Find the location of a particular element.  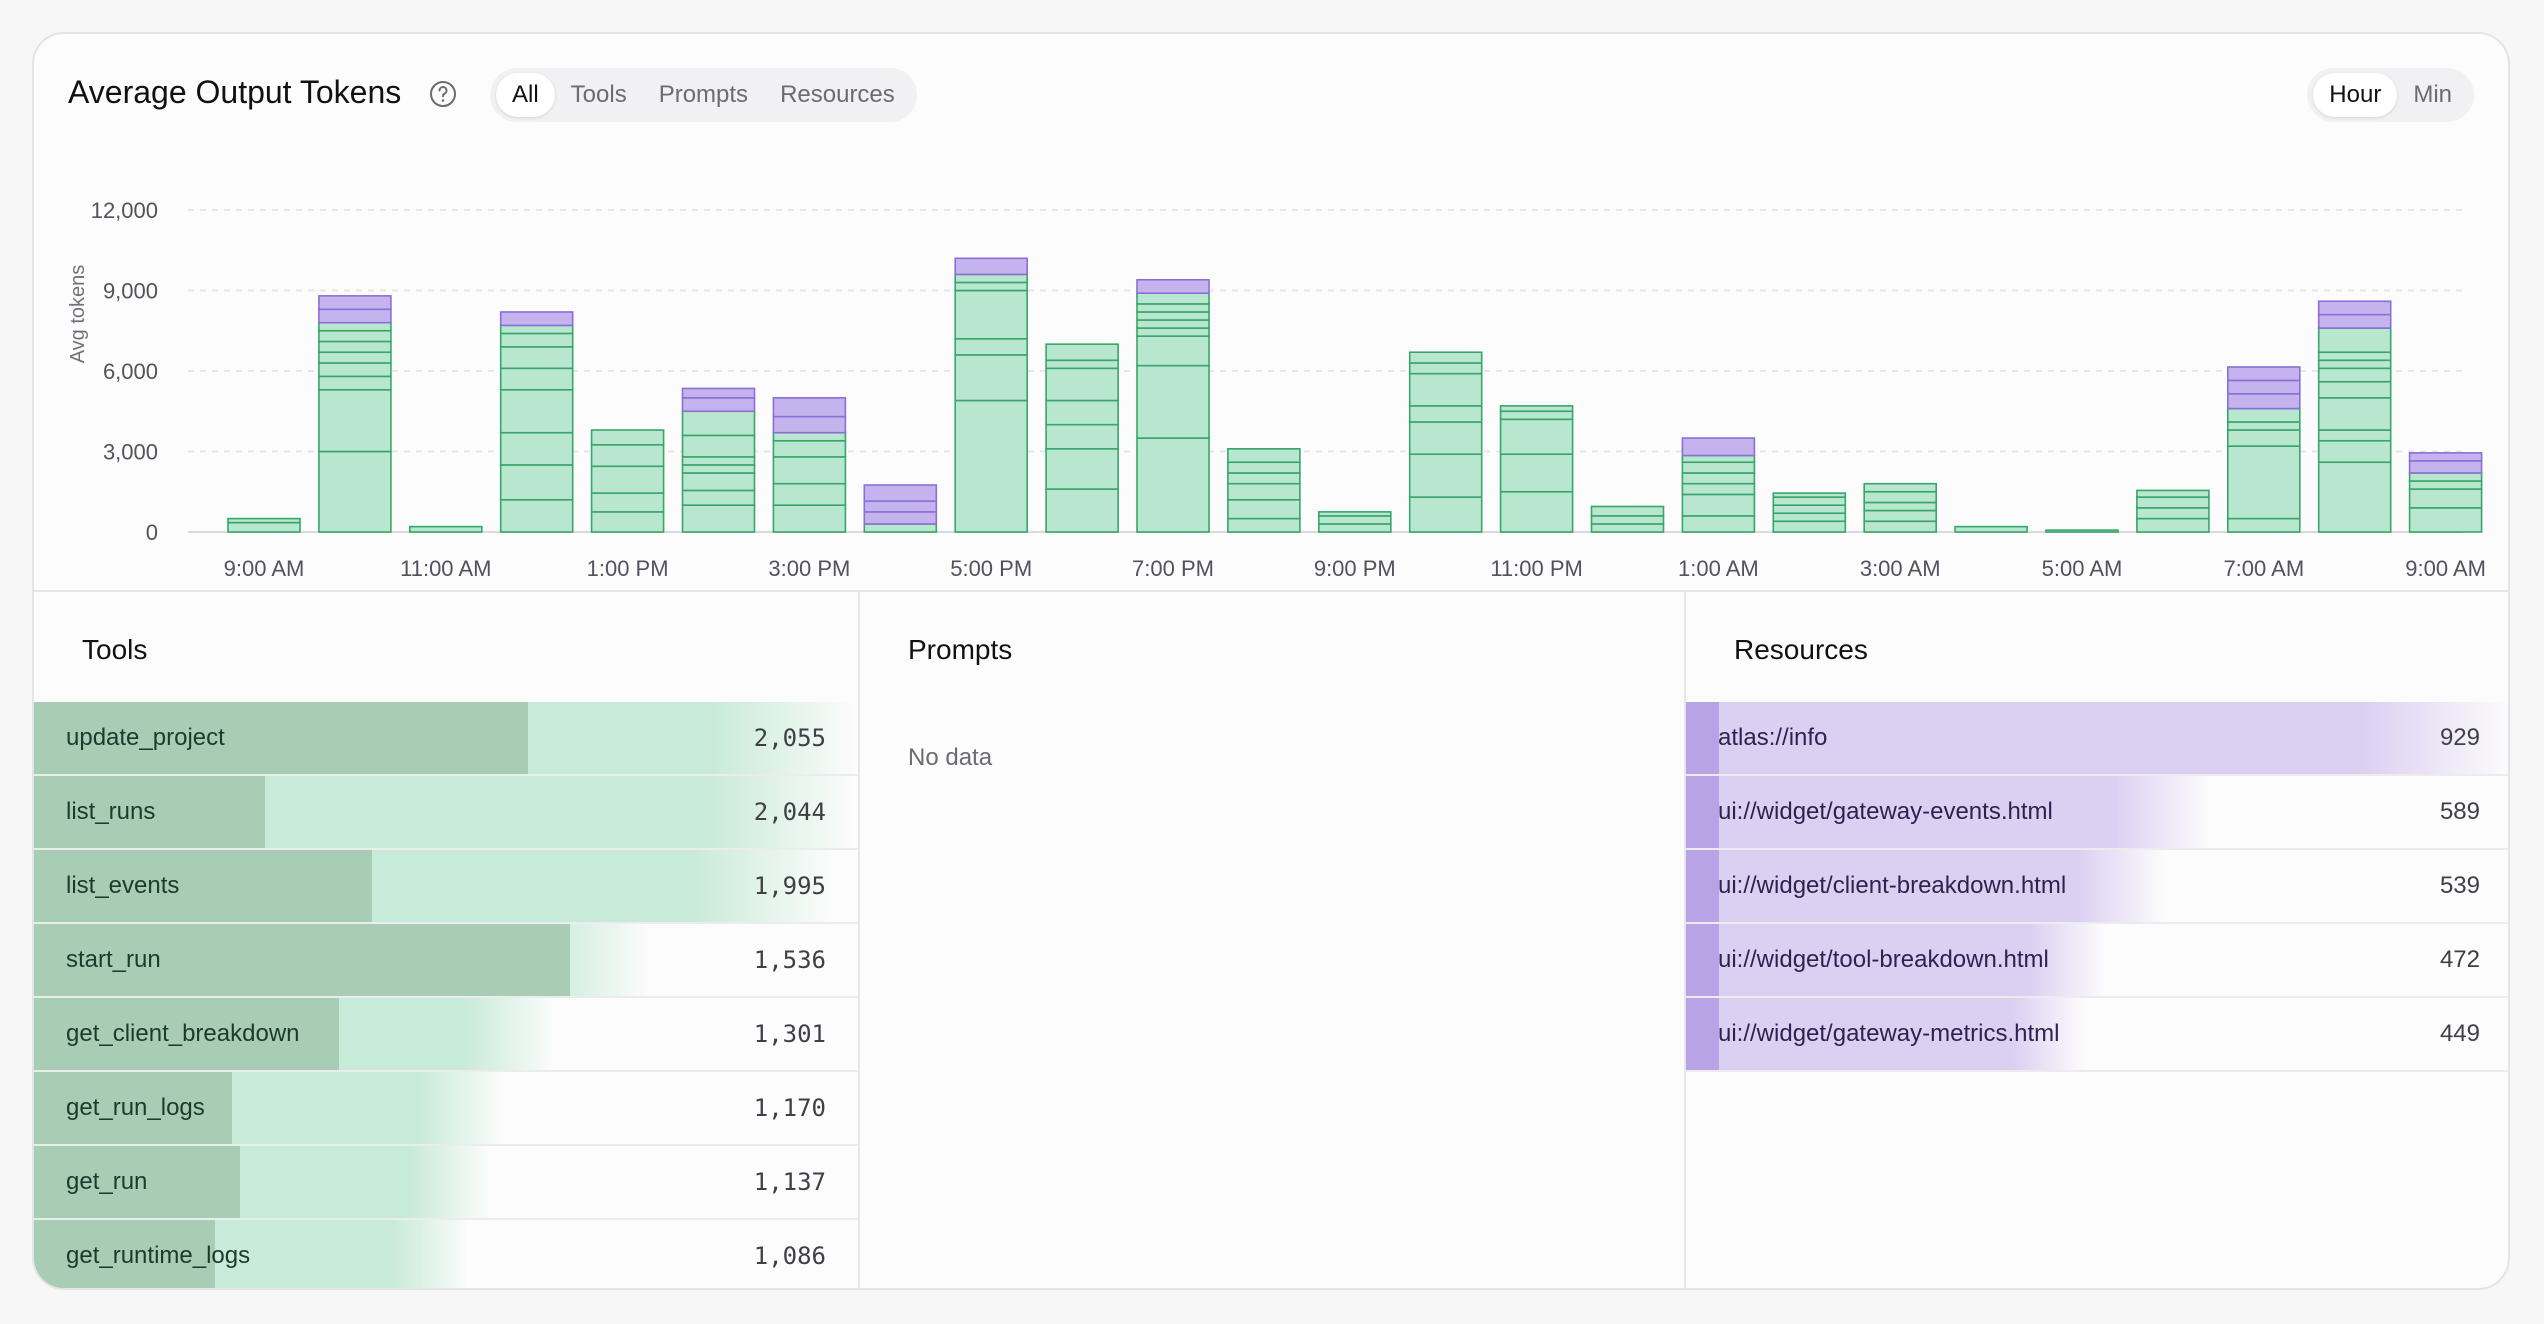

tool-row: get_run 1,137 is located at coordinates (446, 1183).